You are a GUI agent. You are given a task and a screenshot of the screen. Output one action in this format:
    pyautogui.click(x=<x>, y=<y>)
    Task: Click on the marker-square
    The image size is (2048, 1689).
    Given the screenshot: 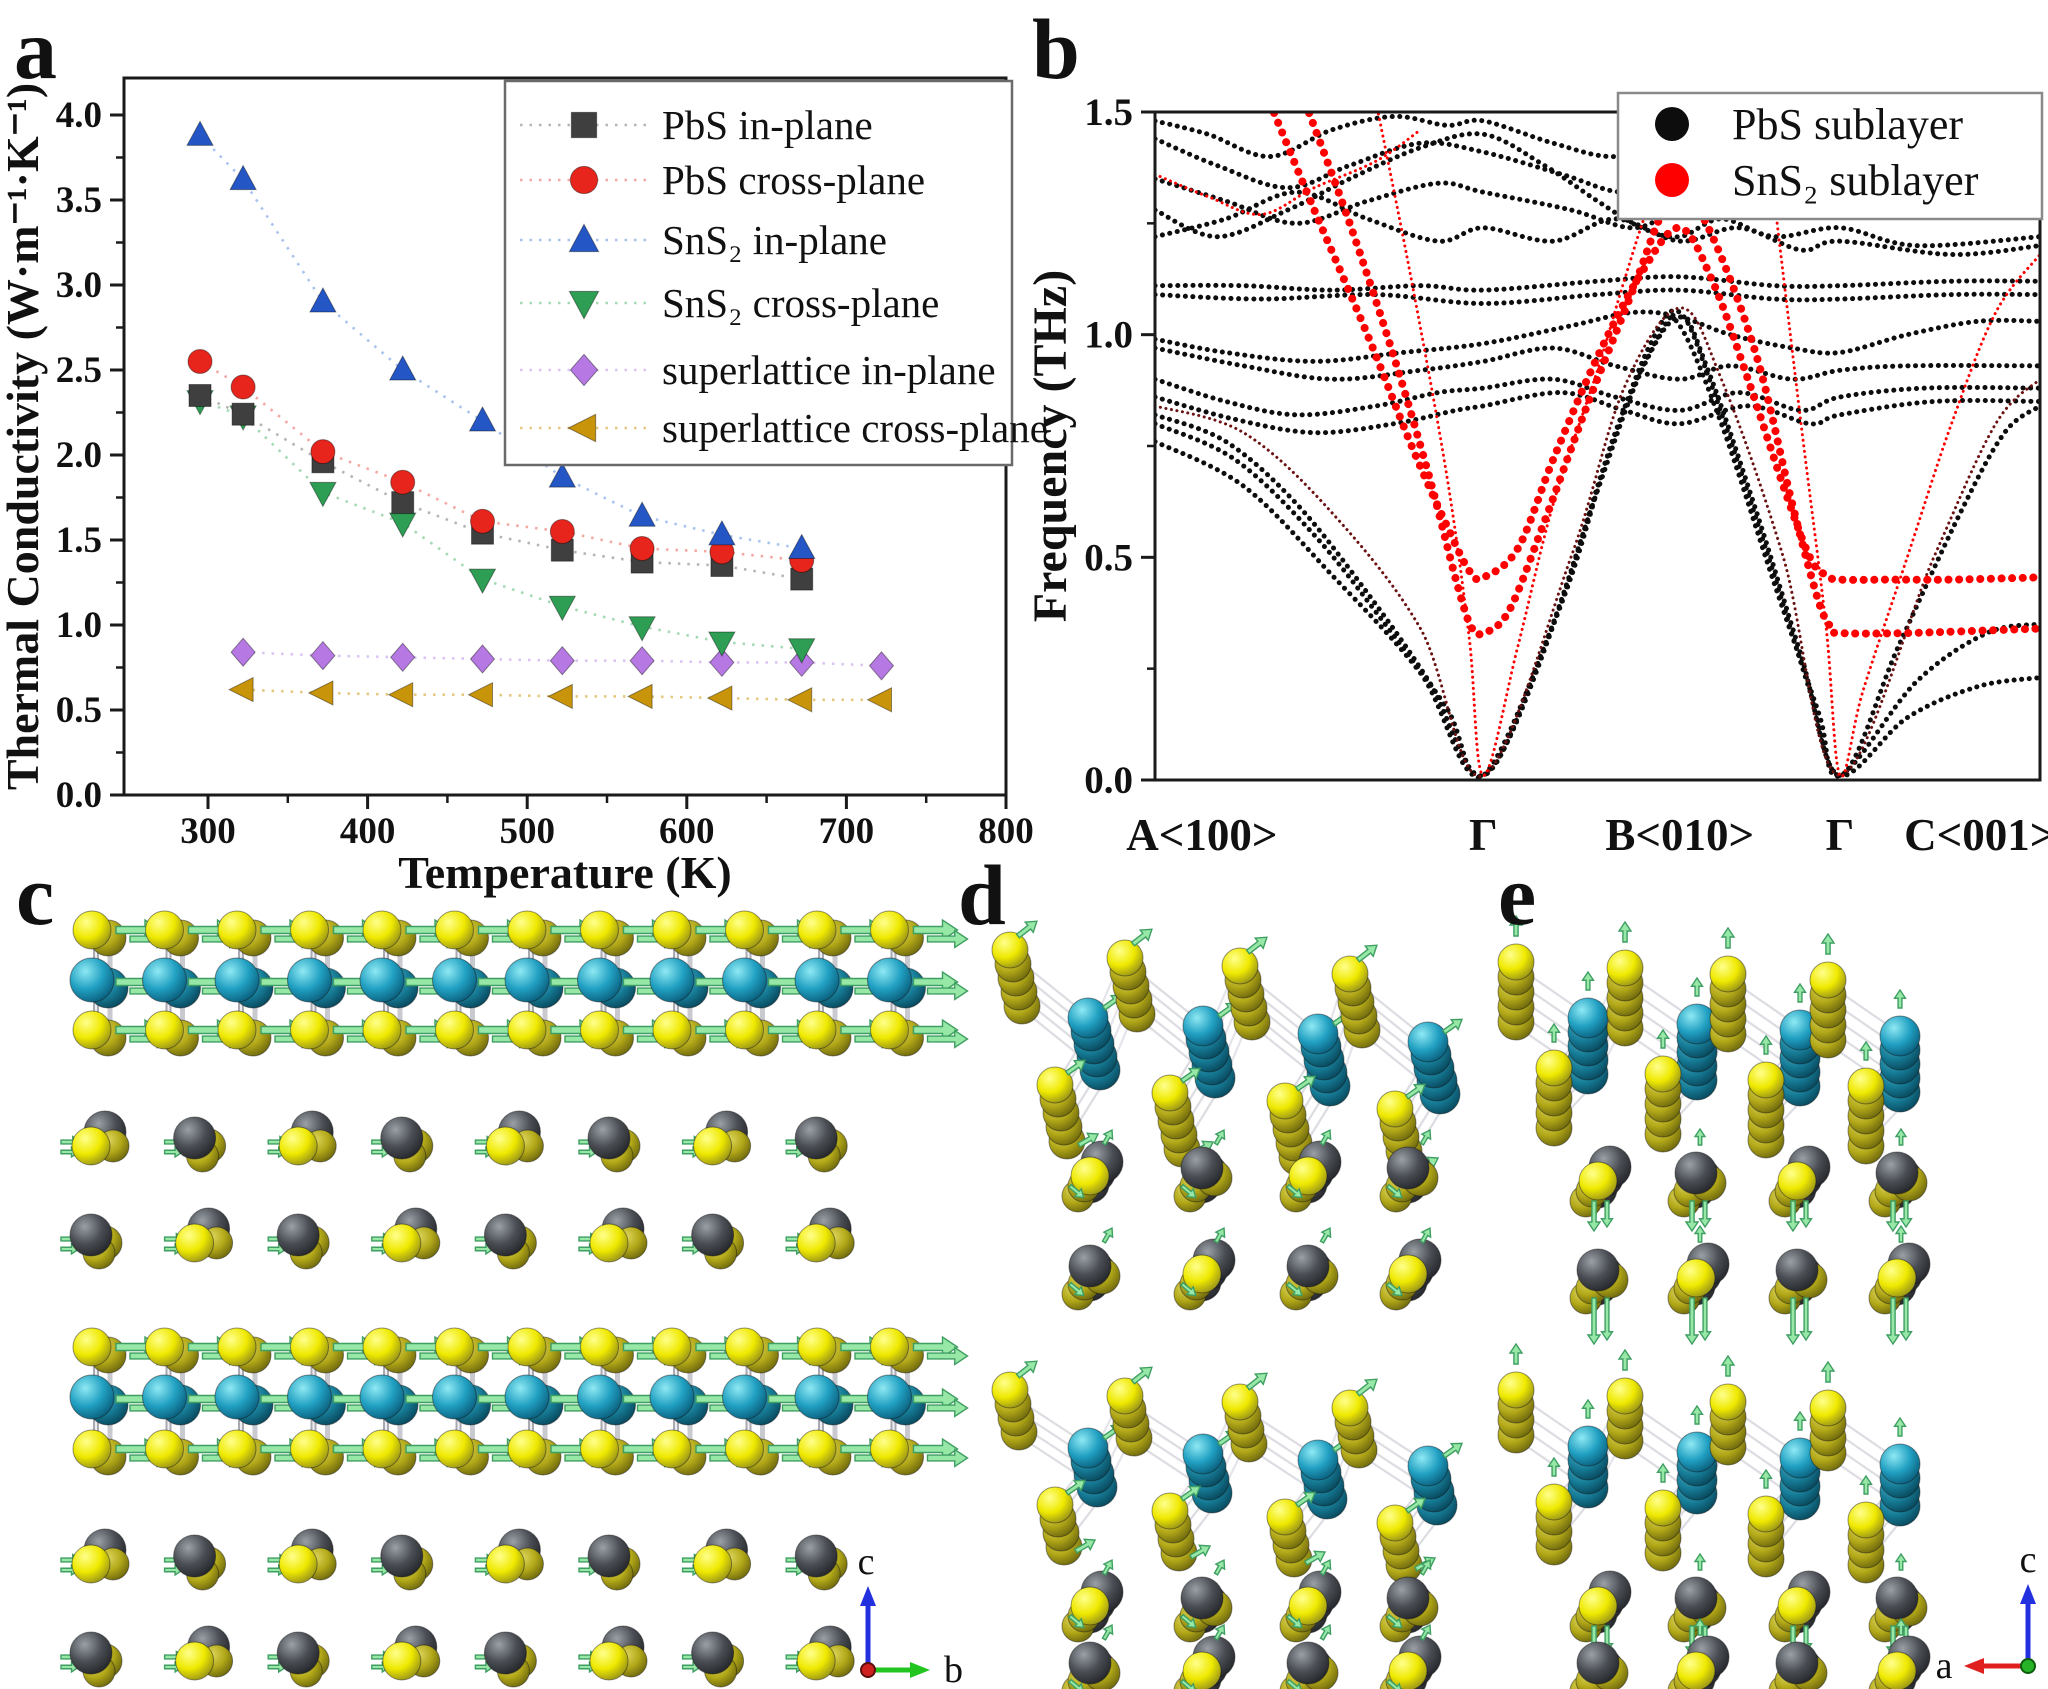 What is the action you would take?
    pyautogui.click(x=243, y=414)
    